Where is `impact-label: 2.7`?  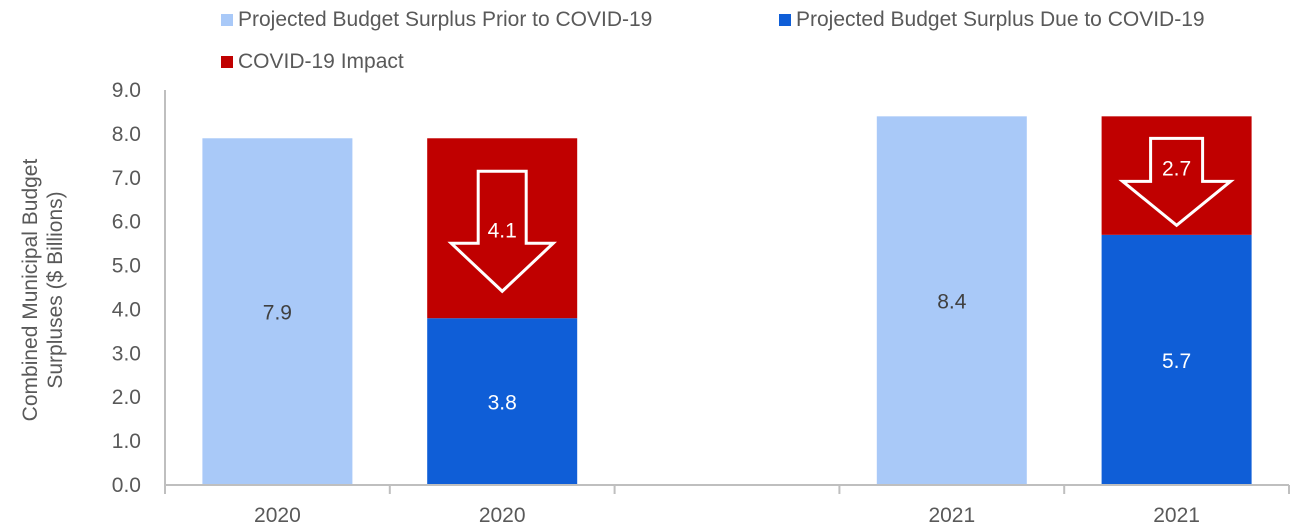 impact-label: 2.7 is located at coordinates (1176, 168).